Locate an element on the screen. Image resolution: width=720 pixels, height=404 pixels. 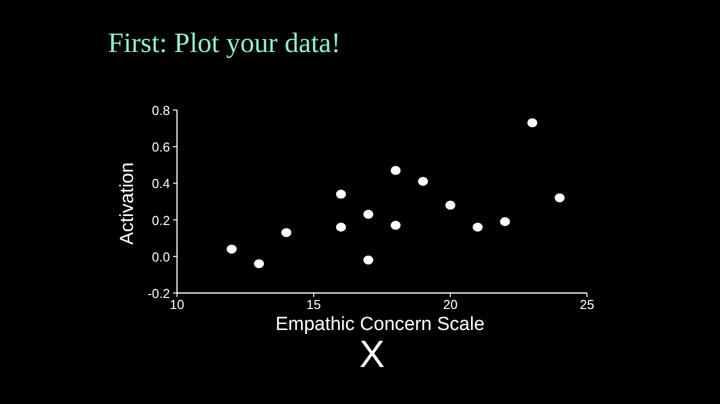
x-tick-label: 15 is located at coordinates (313, 304).